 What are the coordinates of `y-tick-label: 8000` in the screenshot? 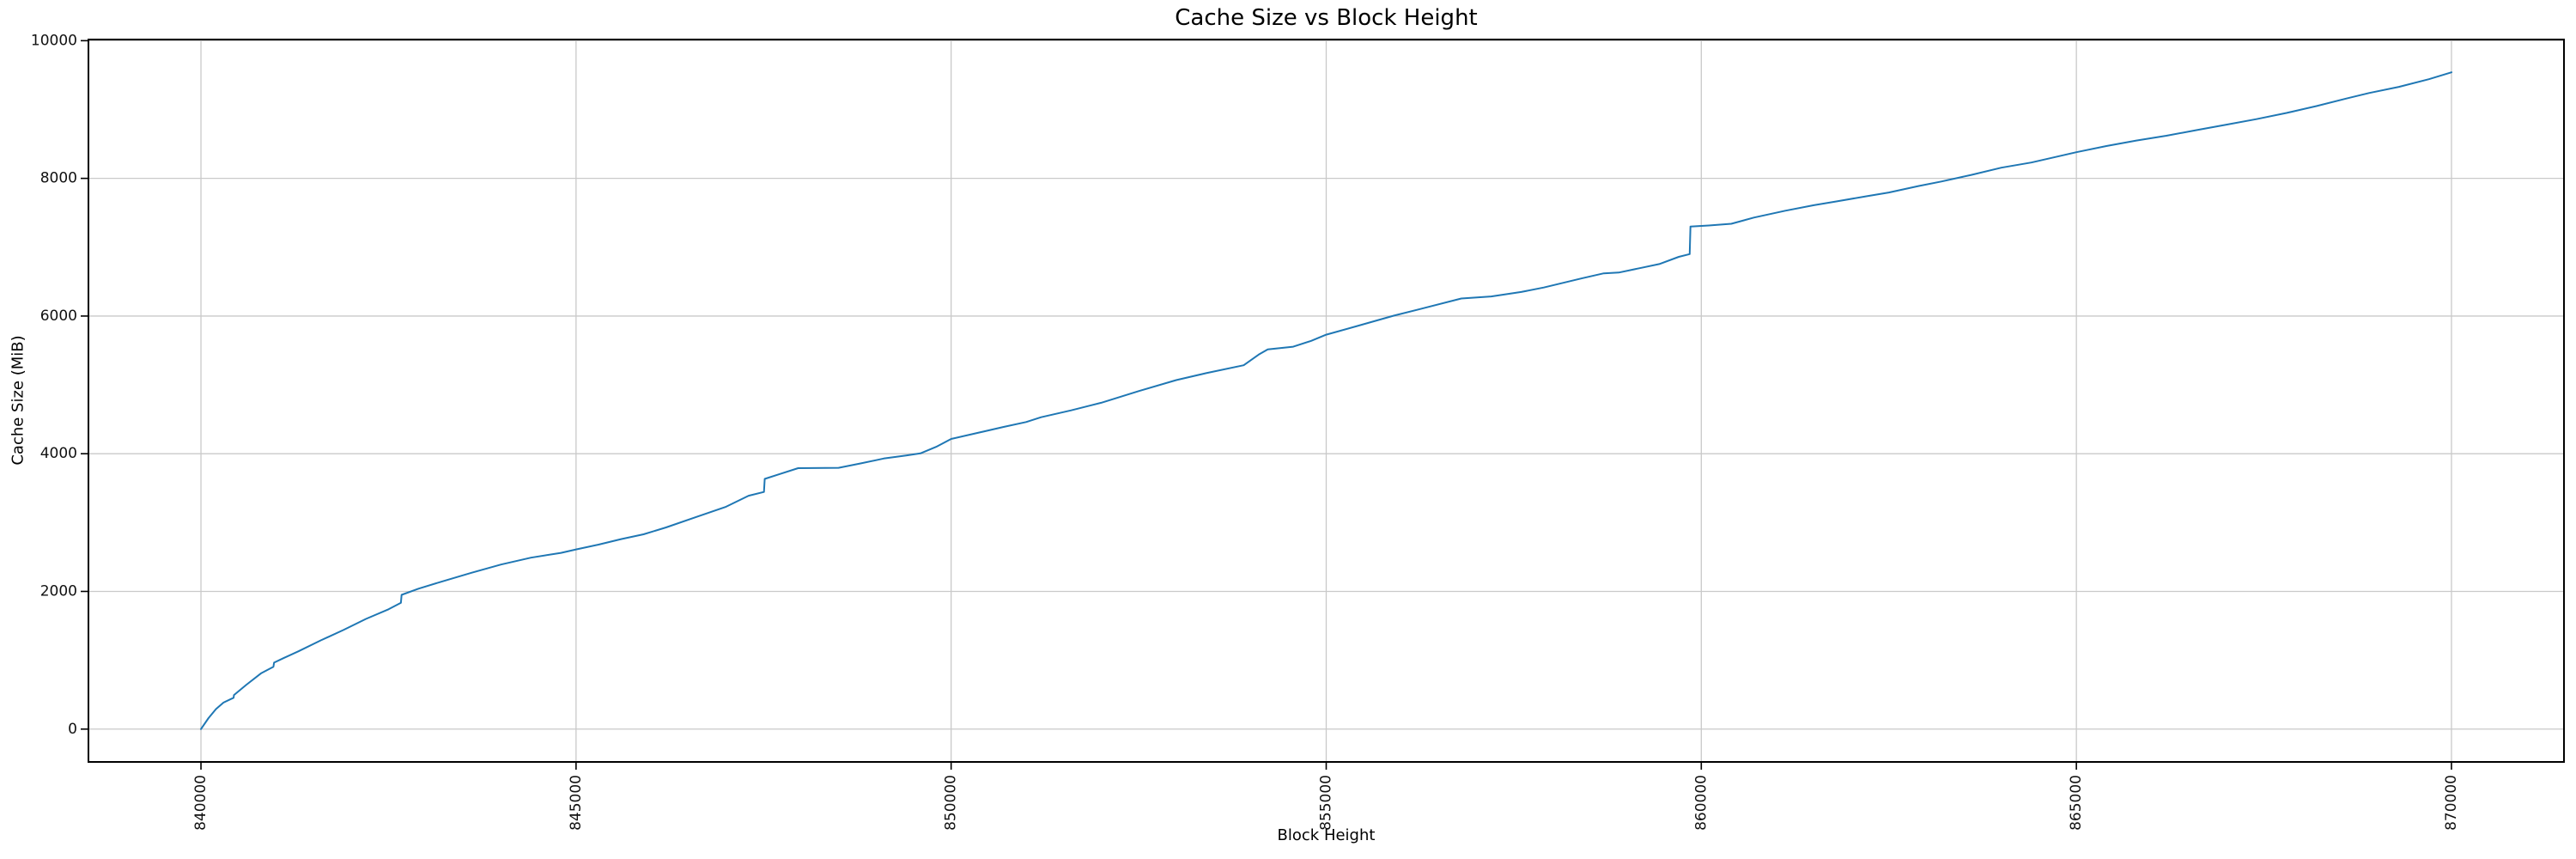 It's located at (59, 179).